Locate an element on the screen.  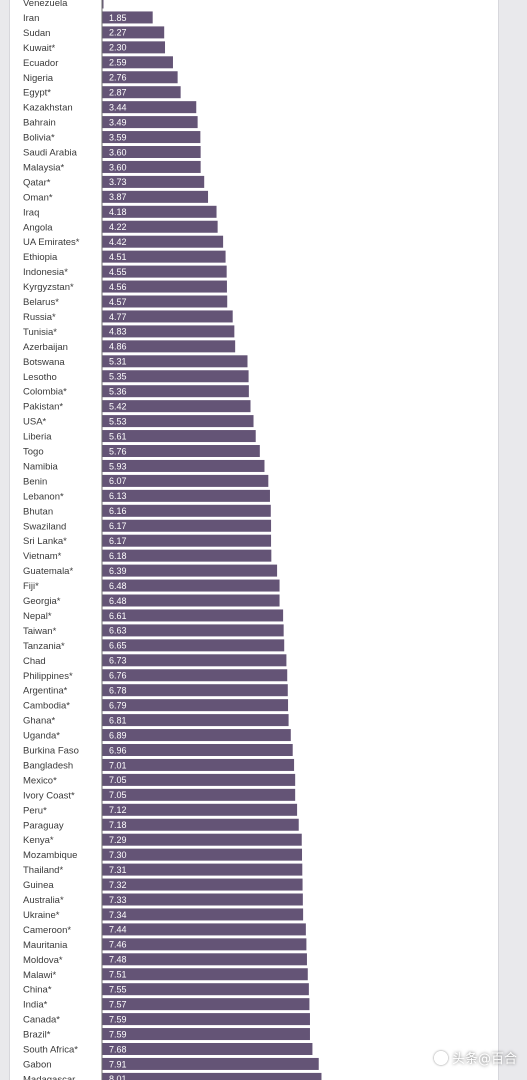
category-label: Bhutan is located at coordinates (38, 511).